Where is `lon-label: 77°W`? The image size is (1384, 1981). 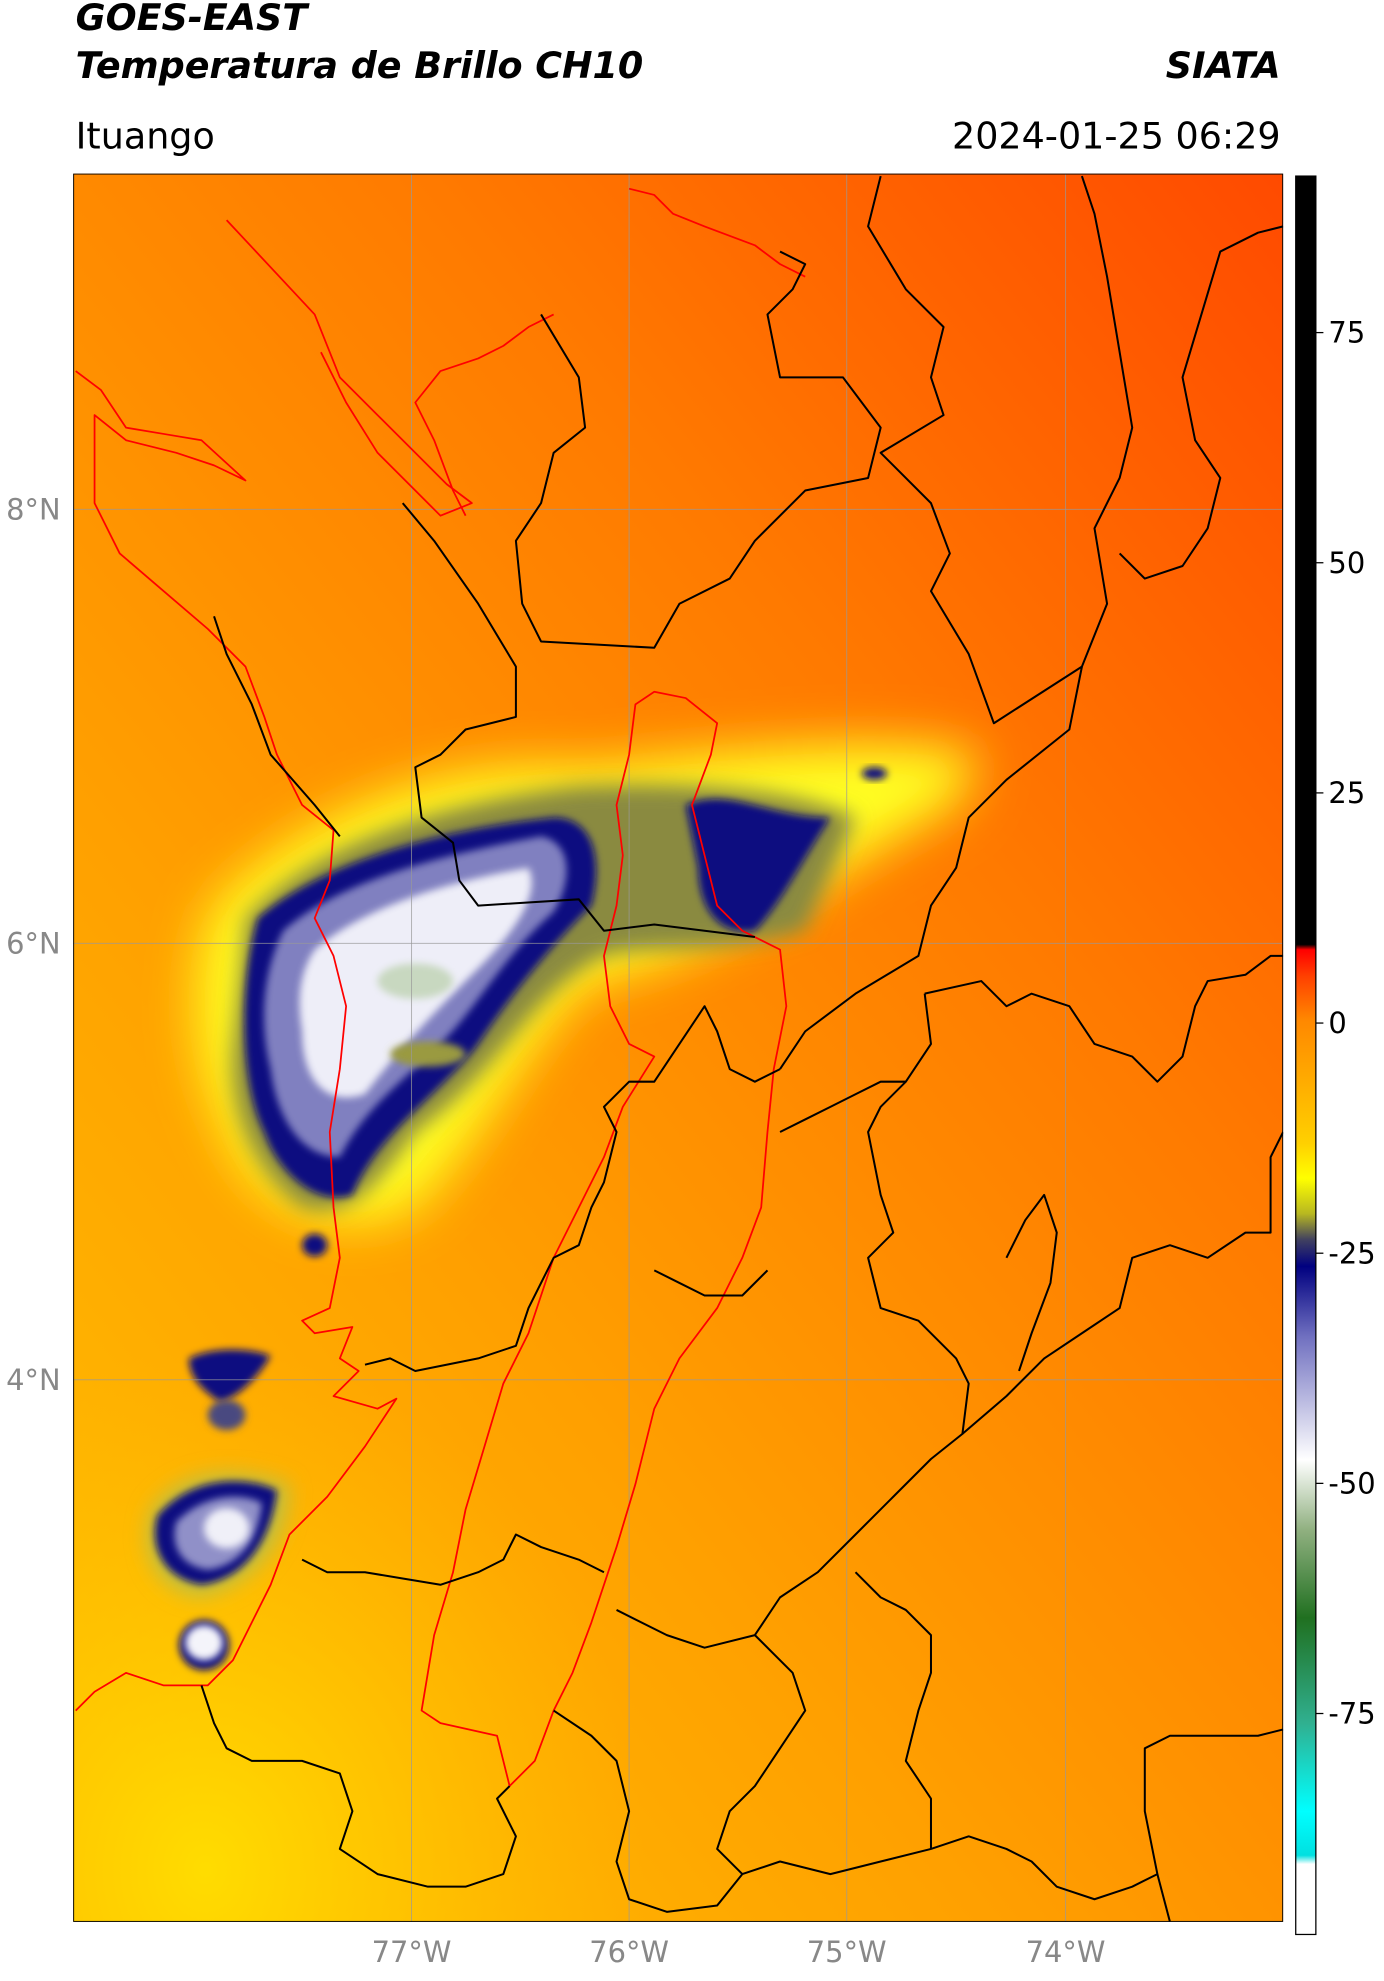 lon-label: 77°W is located at coordinates (412, 1952).